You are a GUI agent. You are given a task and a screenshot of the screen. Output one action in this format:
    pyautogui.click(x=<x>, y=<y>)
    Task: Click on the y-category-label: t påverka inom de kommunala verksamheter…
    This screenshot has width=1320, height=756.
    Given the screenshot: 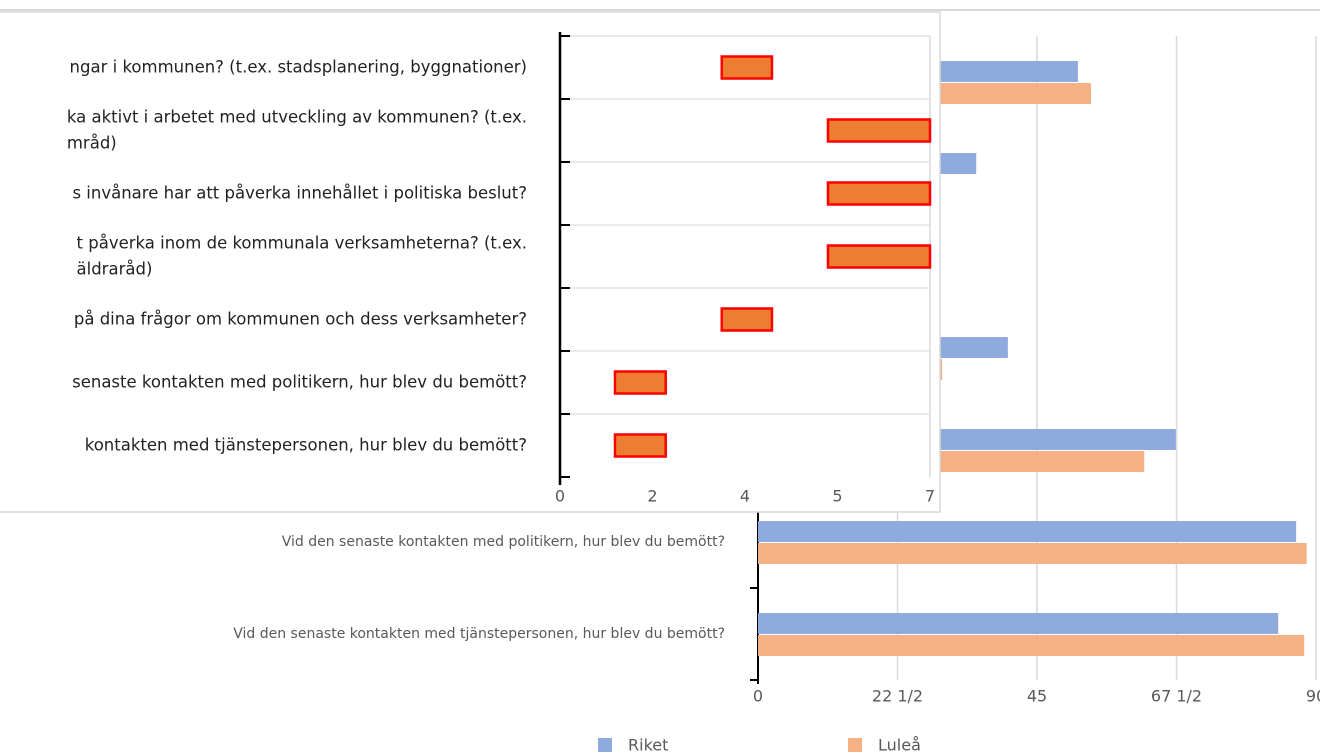 What is the action you would take?
    pyautogui.click(x=302, y=255)
    